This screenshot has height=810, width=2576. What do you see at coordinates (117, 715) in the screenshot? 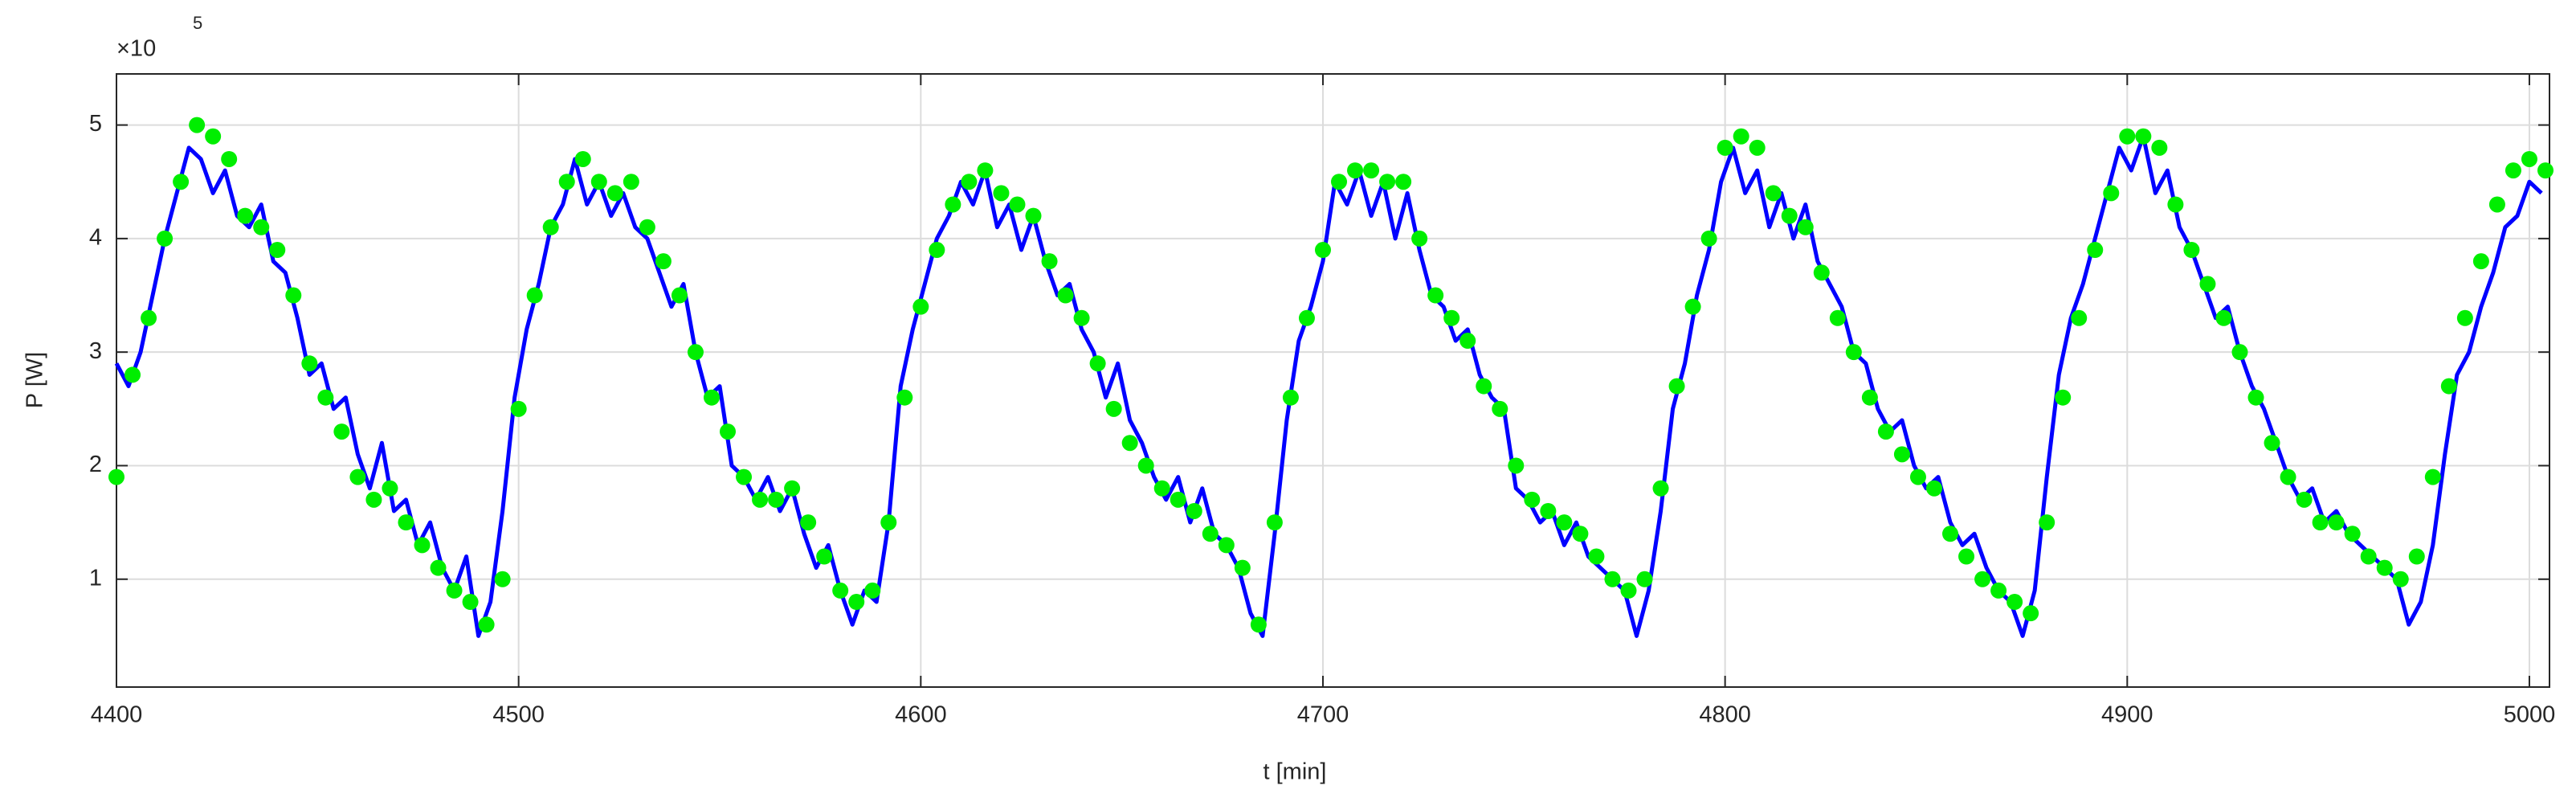
I see `x-tick-label: 4400` at bounding box center [117, 715].